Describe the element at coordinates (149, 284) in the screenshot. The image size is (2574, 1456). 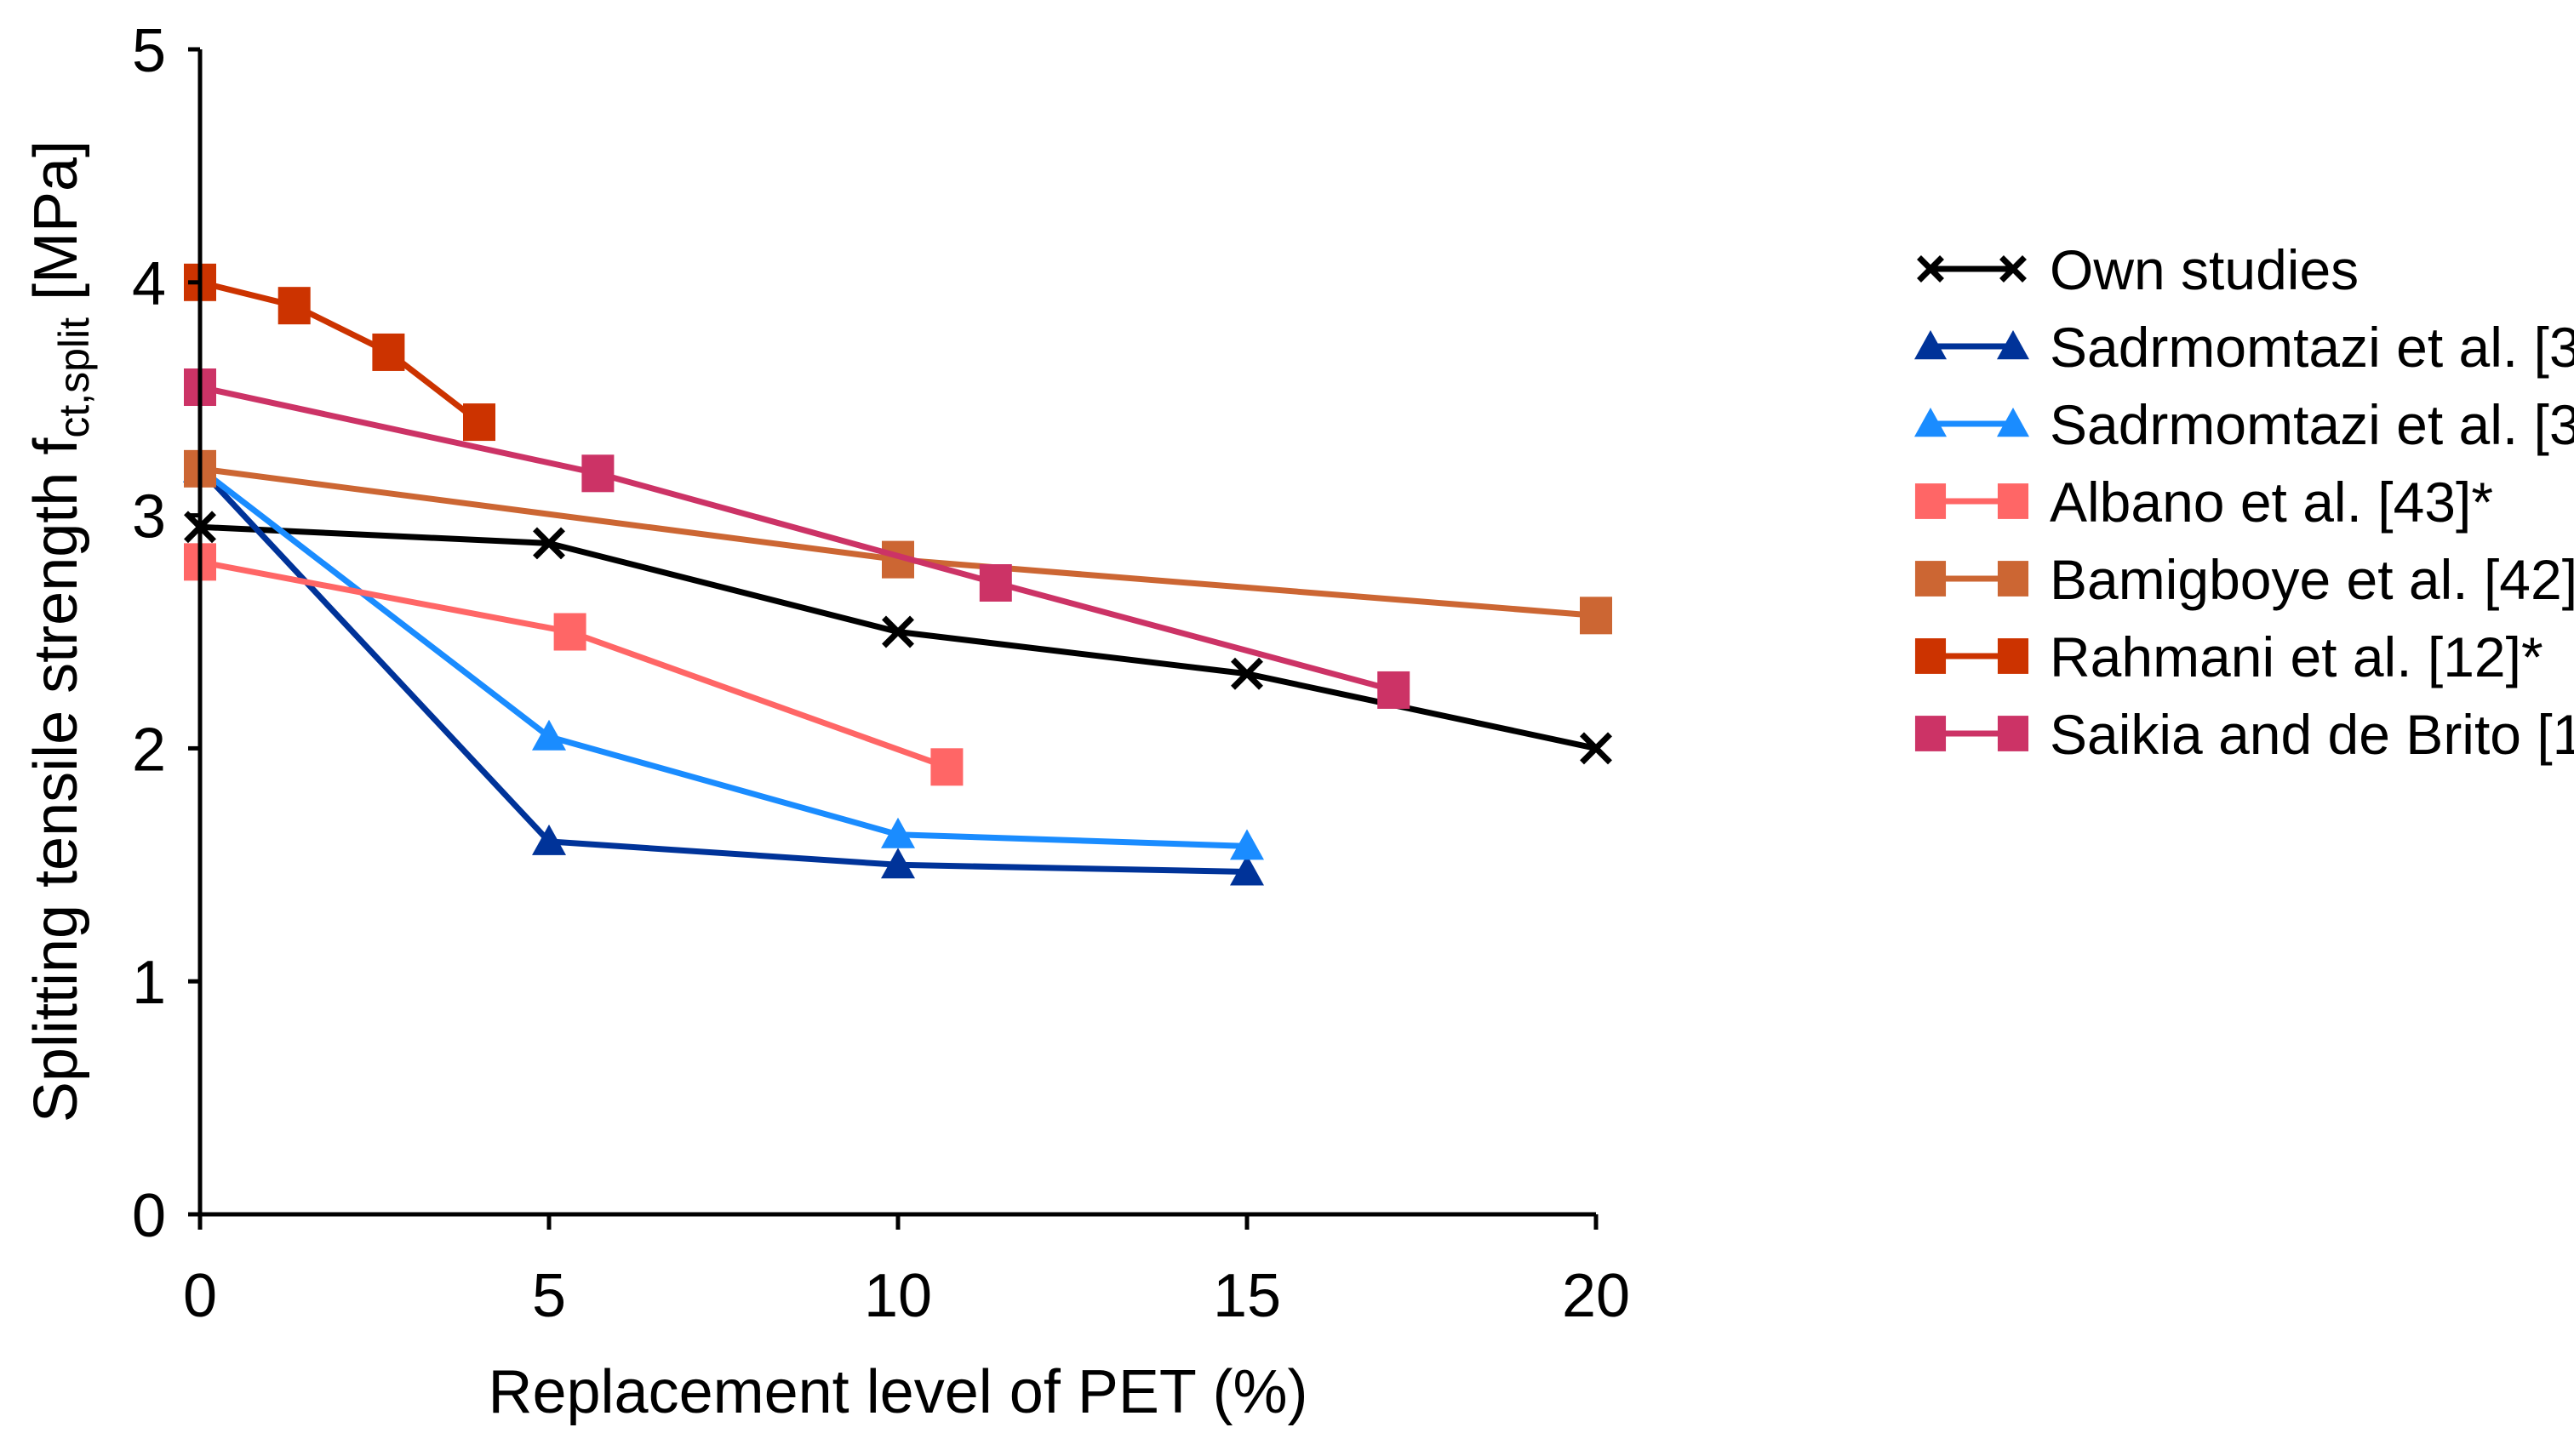
I see `y-tick-label: 4` at that location.